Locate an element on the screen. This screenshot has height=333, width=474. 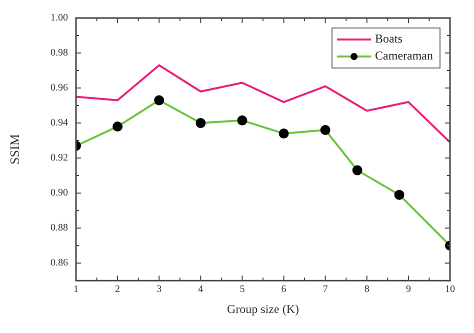
x-tick-label: 2 is located at coordinates (117, 290).